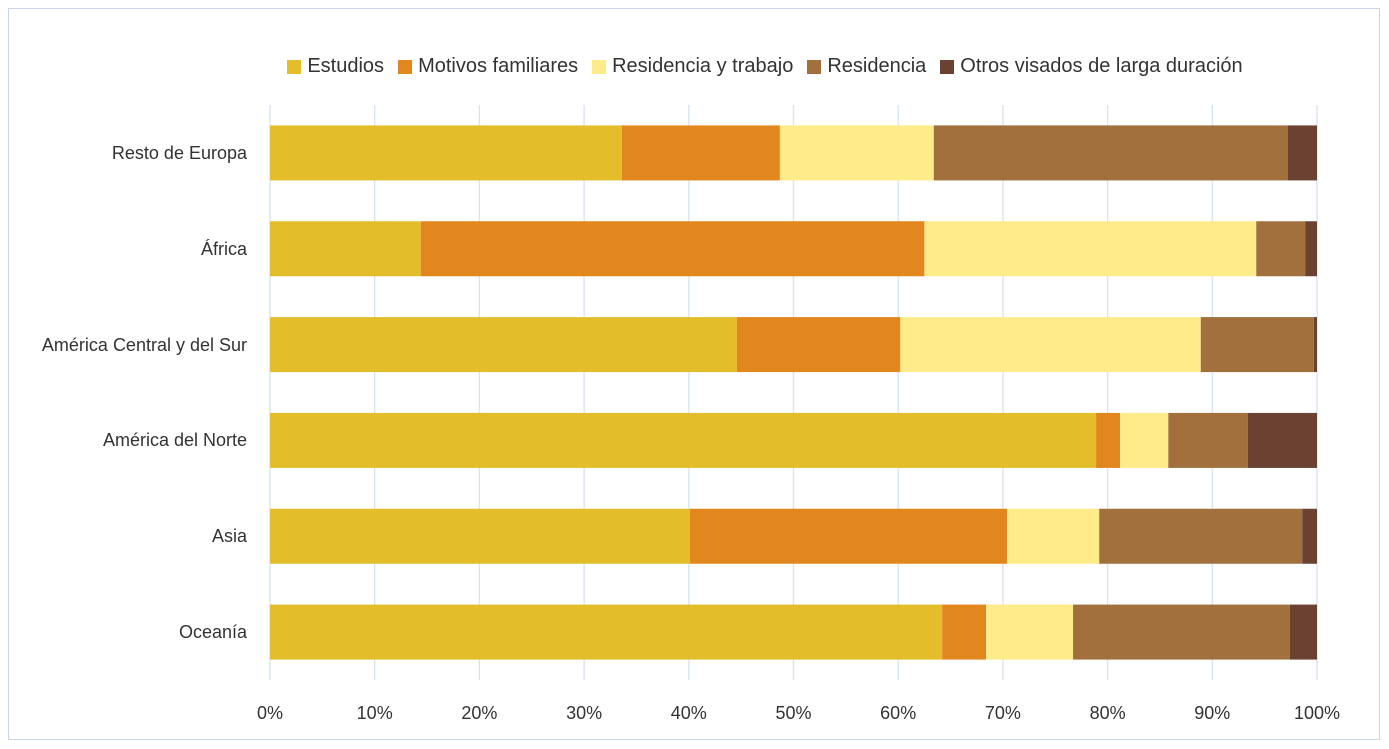  Describe the element at coordinates (703, 66) in the screenshot. I see `legend-label: Residencia y trabajo` at that location.